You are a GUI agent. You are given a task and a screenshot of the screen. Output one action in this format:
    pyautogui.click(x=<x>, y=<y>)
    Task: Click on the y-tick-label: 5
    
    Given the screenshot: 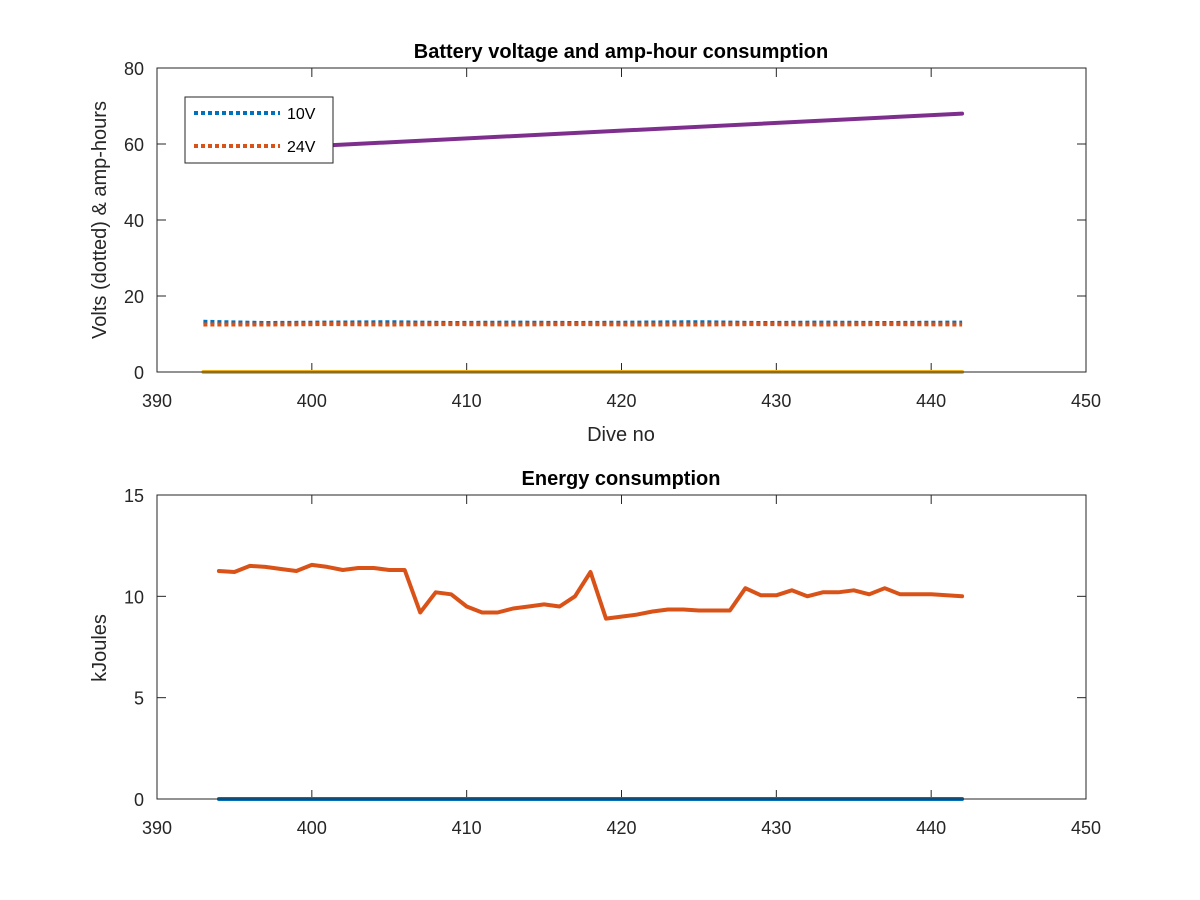 What is the action you would take?
    pyautogui.click(x=139, y=699)
    